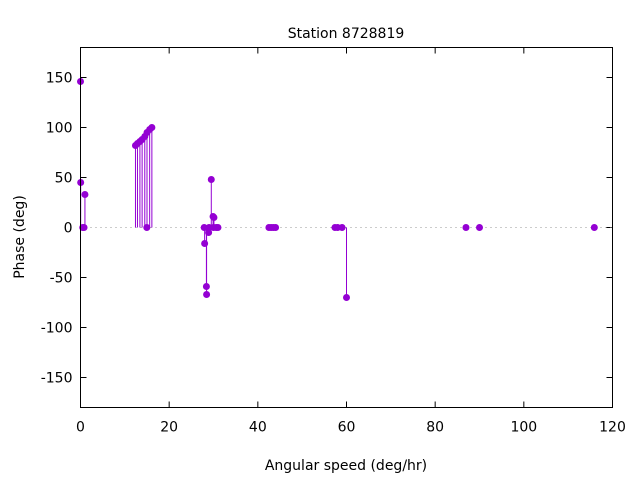  I want to click on x-axis-label: Angular speed (deg/hr), so click(346, 466).